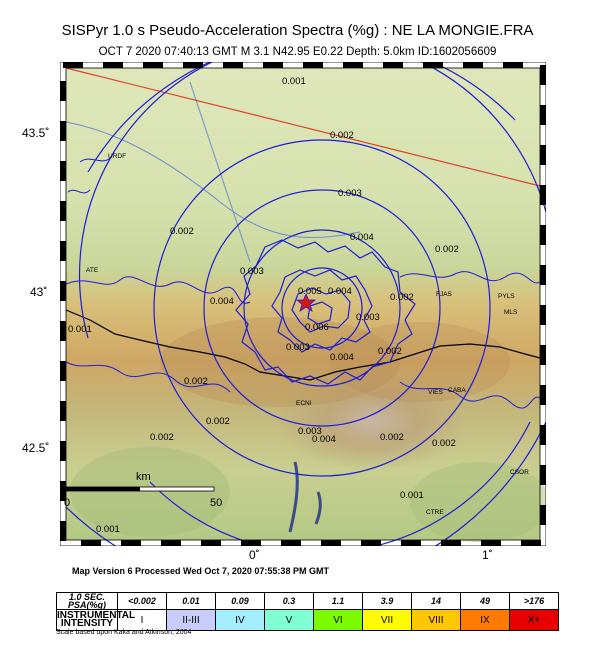  Describe the element at coordinates (289, 601) in the screenshot. I see `psa-value: 0.3` at that location.